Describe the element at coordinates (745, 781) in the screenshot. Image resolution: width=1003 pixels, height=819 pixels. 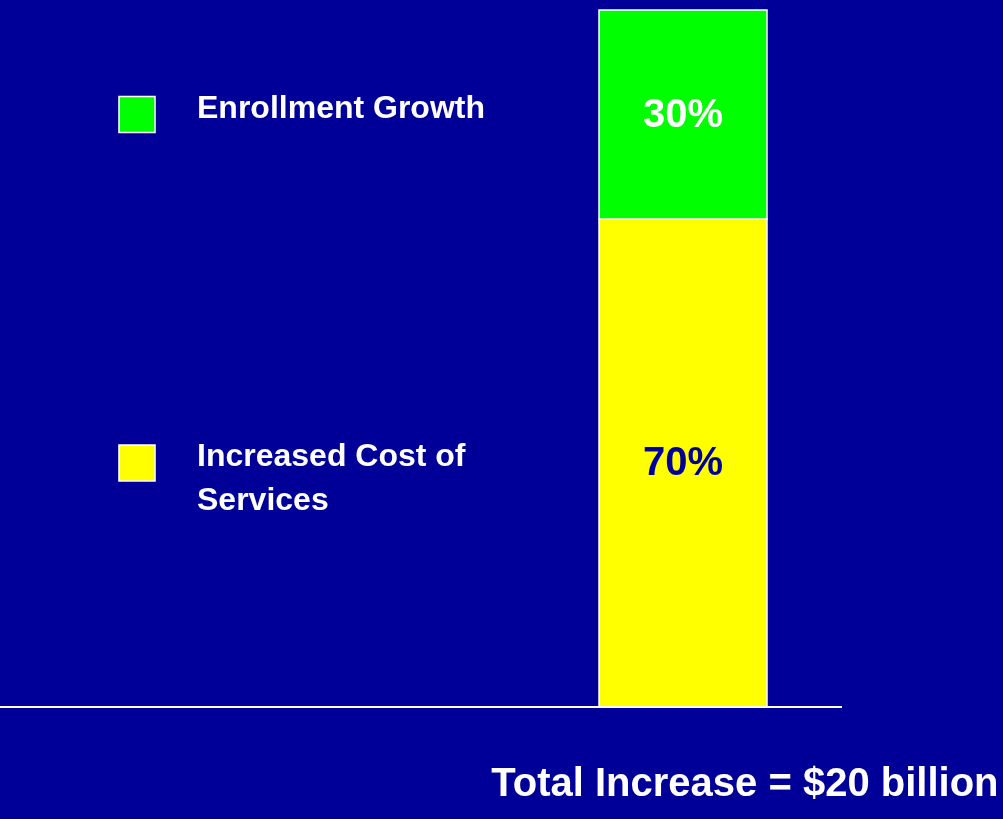
I see `x-axis-title: Total Increase = $20 billion` at that location.